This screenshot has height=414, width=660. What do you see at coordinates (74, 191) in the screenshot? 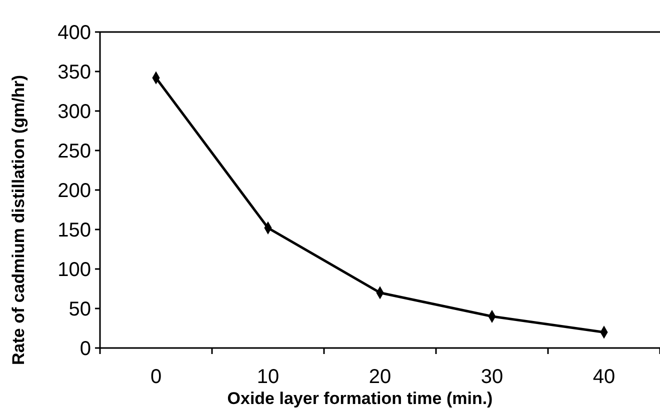
I see `y-tick-label: 200` at bounding box center [74, 191].